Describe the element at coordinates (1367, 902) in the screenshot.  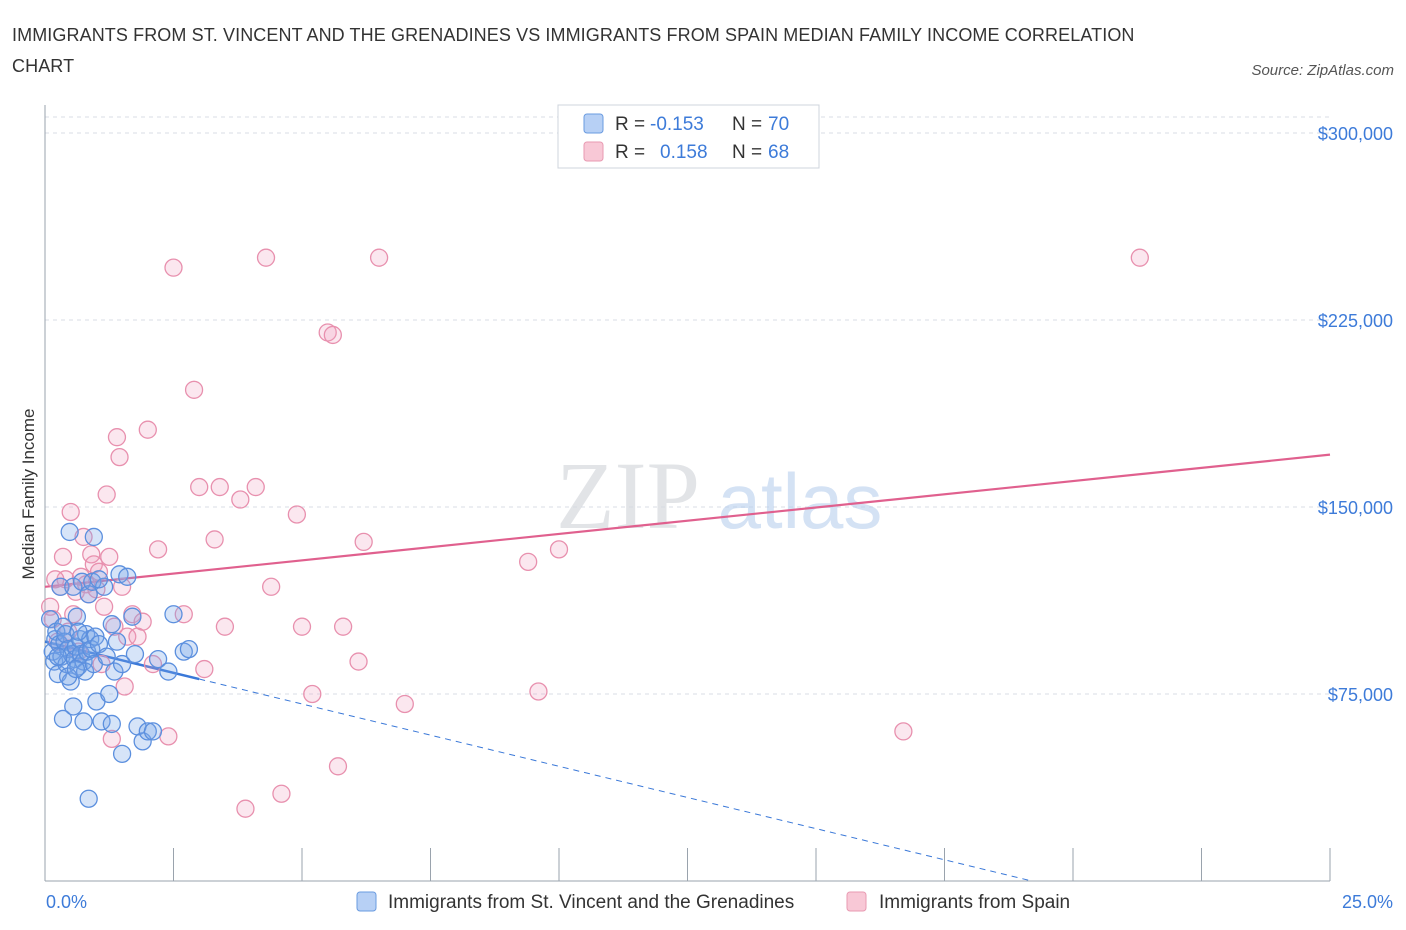
I see `x-tick-label-1: 25.0%` at that location.